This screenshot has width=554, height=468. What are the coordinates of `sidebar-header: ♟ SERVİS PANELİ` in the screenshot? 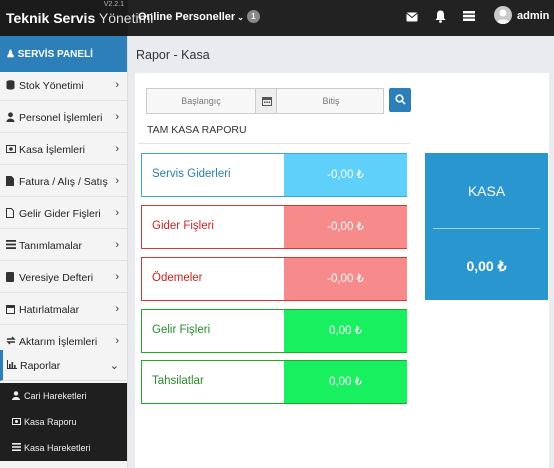 It's located at (63, 54).